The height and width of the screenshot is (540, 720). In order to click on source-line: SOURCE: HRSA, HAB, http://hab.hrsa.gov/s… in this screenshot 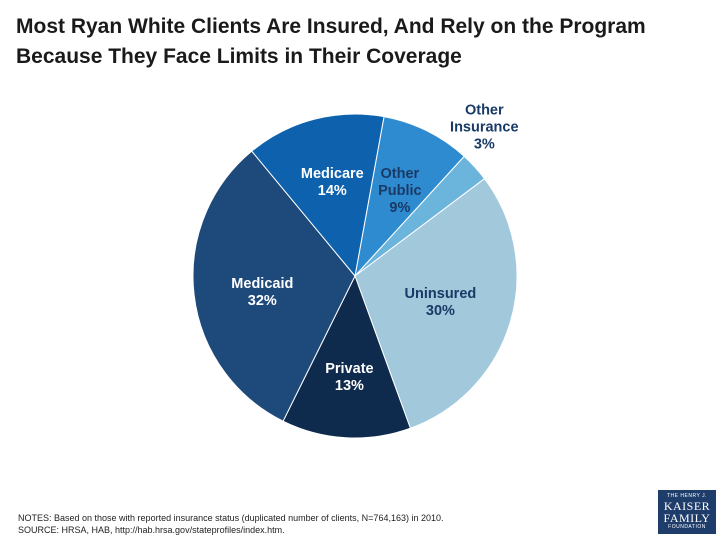, I will do `click(151, 530)`.